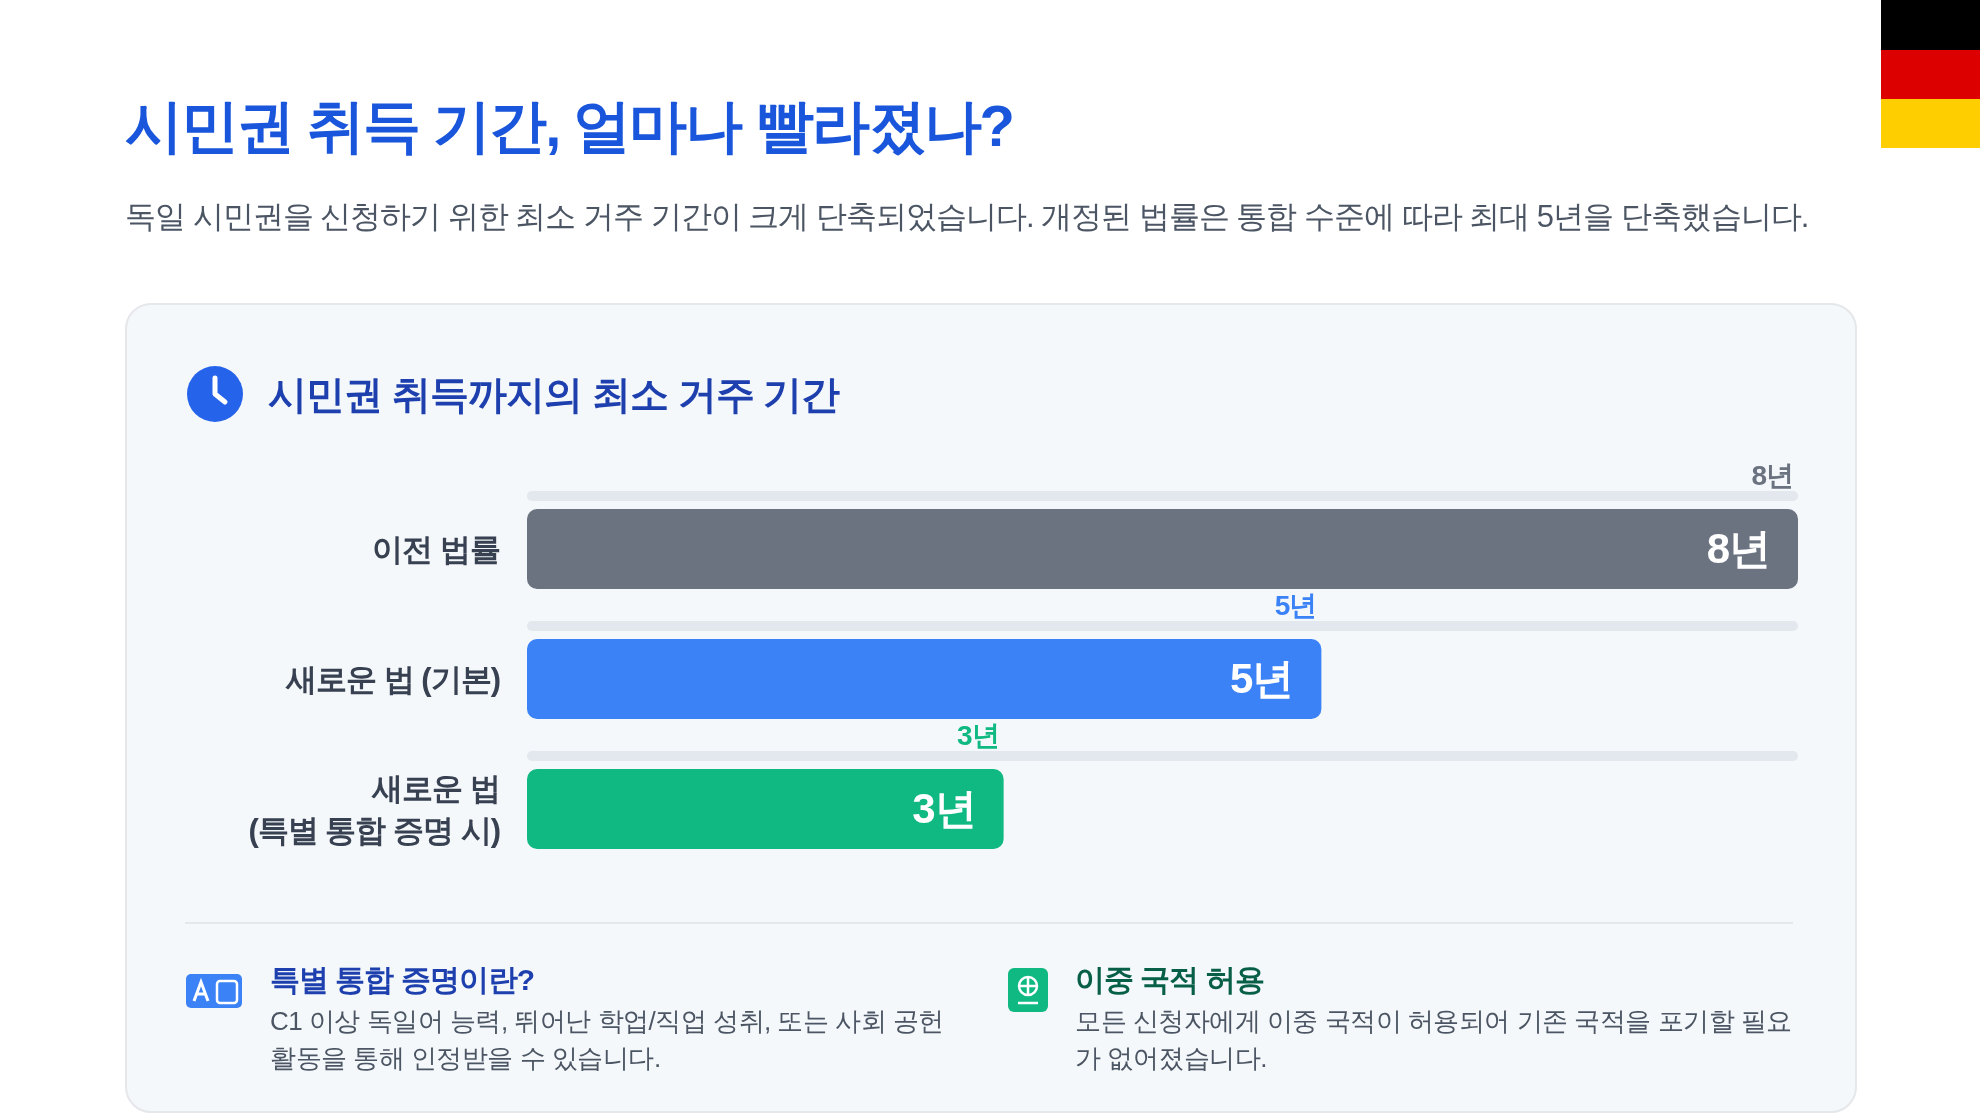 The height and width of the screenshot is (1113, 1980). Describe the element at coordinates (1295, 605) in the screenshot. I see `text: 5년` at that location.